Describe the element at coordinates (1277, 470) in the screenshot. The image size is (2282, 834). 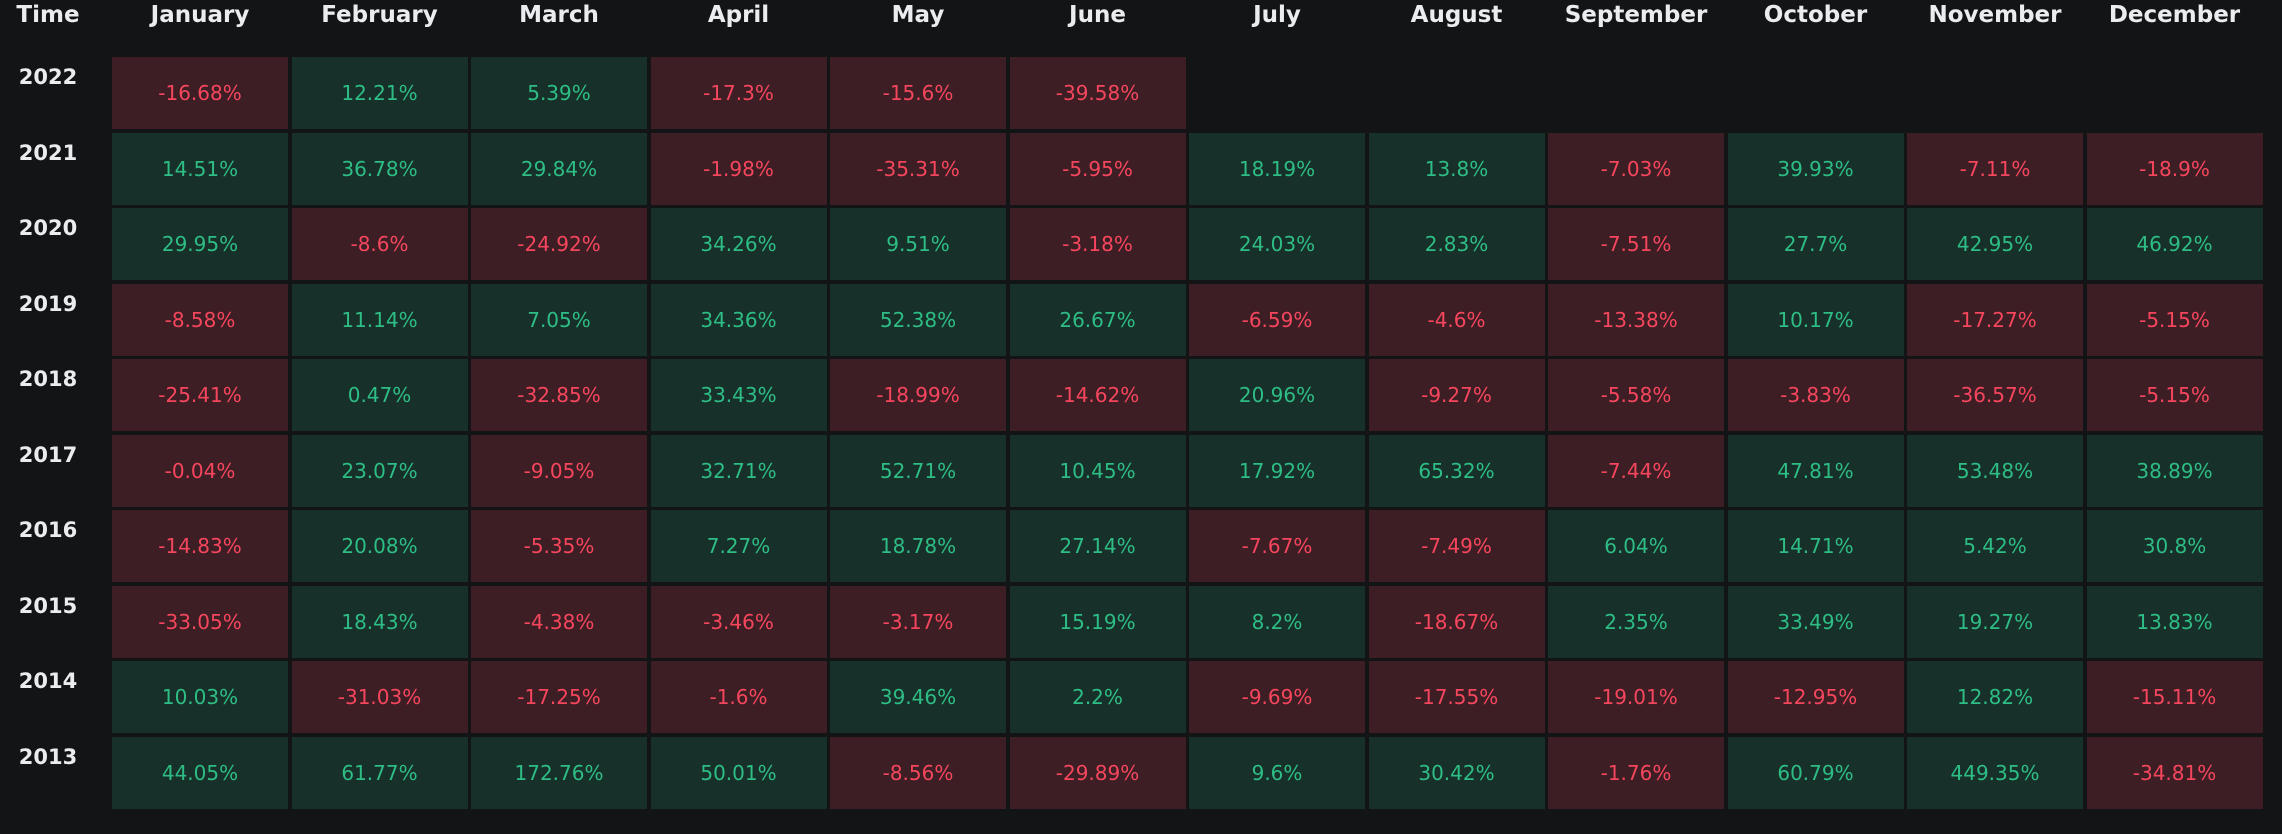
I see `return-cell-2017-july: 17.92%` at that location.